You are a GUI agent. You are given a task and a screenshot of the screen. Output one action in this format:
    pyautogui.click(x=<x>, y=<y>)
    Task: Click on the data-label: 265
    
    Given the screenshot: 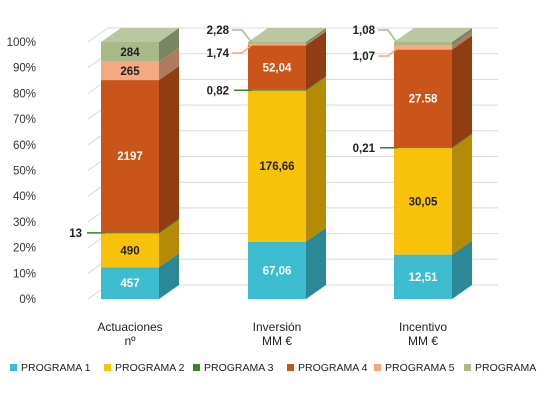 What is the action you would take?
    pyautogui.click(x=130, y=72)
    